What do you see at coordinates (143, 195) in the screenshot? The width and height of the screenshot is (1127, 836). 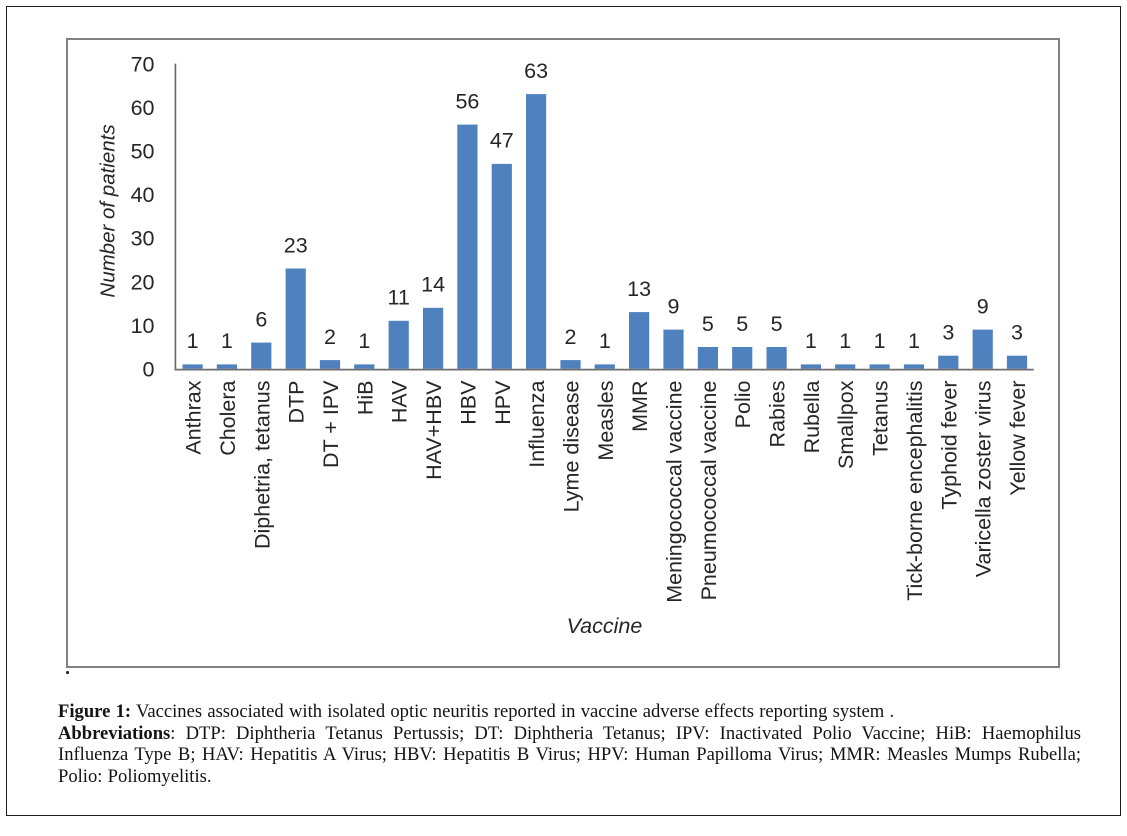 I see `svg-text: 40` at bounding box center [143, 195].